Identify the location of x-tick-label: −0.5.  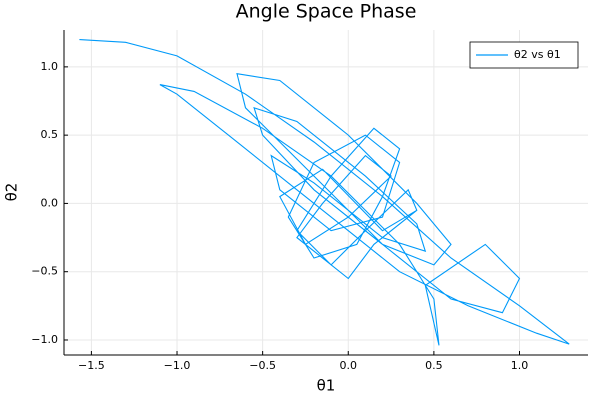
(262, 365).